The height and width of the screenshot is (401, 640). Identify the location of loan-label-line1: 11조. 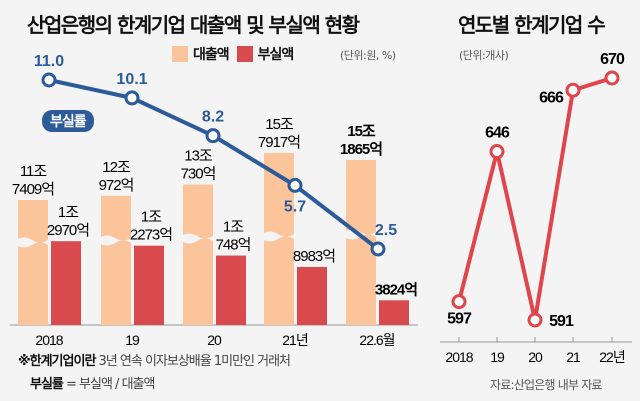
(34, 171).